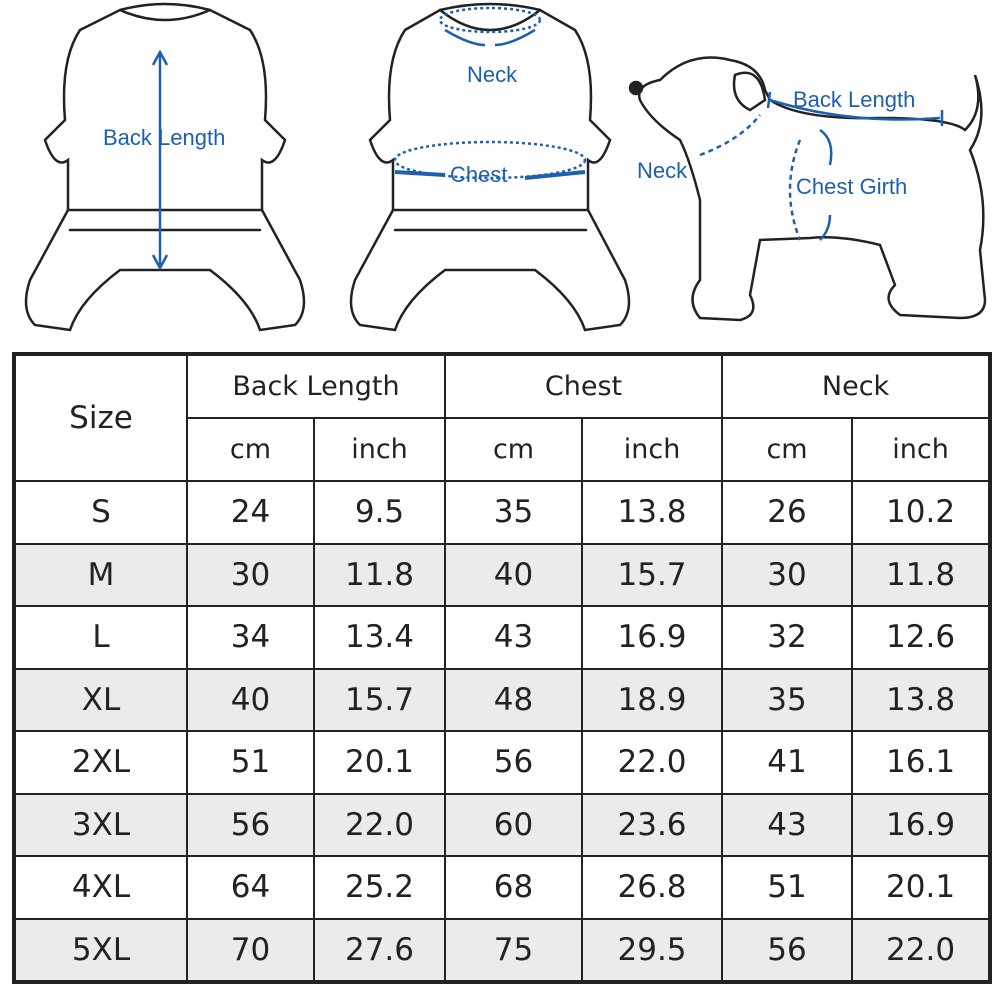  I want to click on value-cell: 9.5, so click(379, 512).